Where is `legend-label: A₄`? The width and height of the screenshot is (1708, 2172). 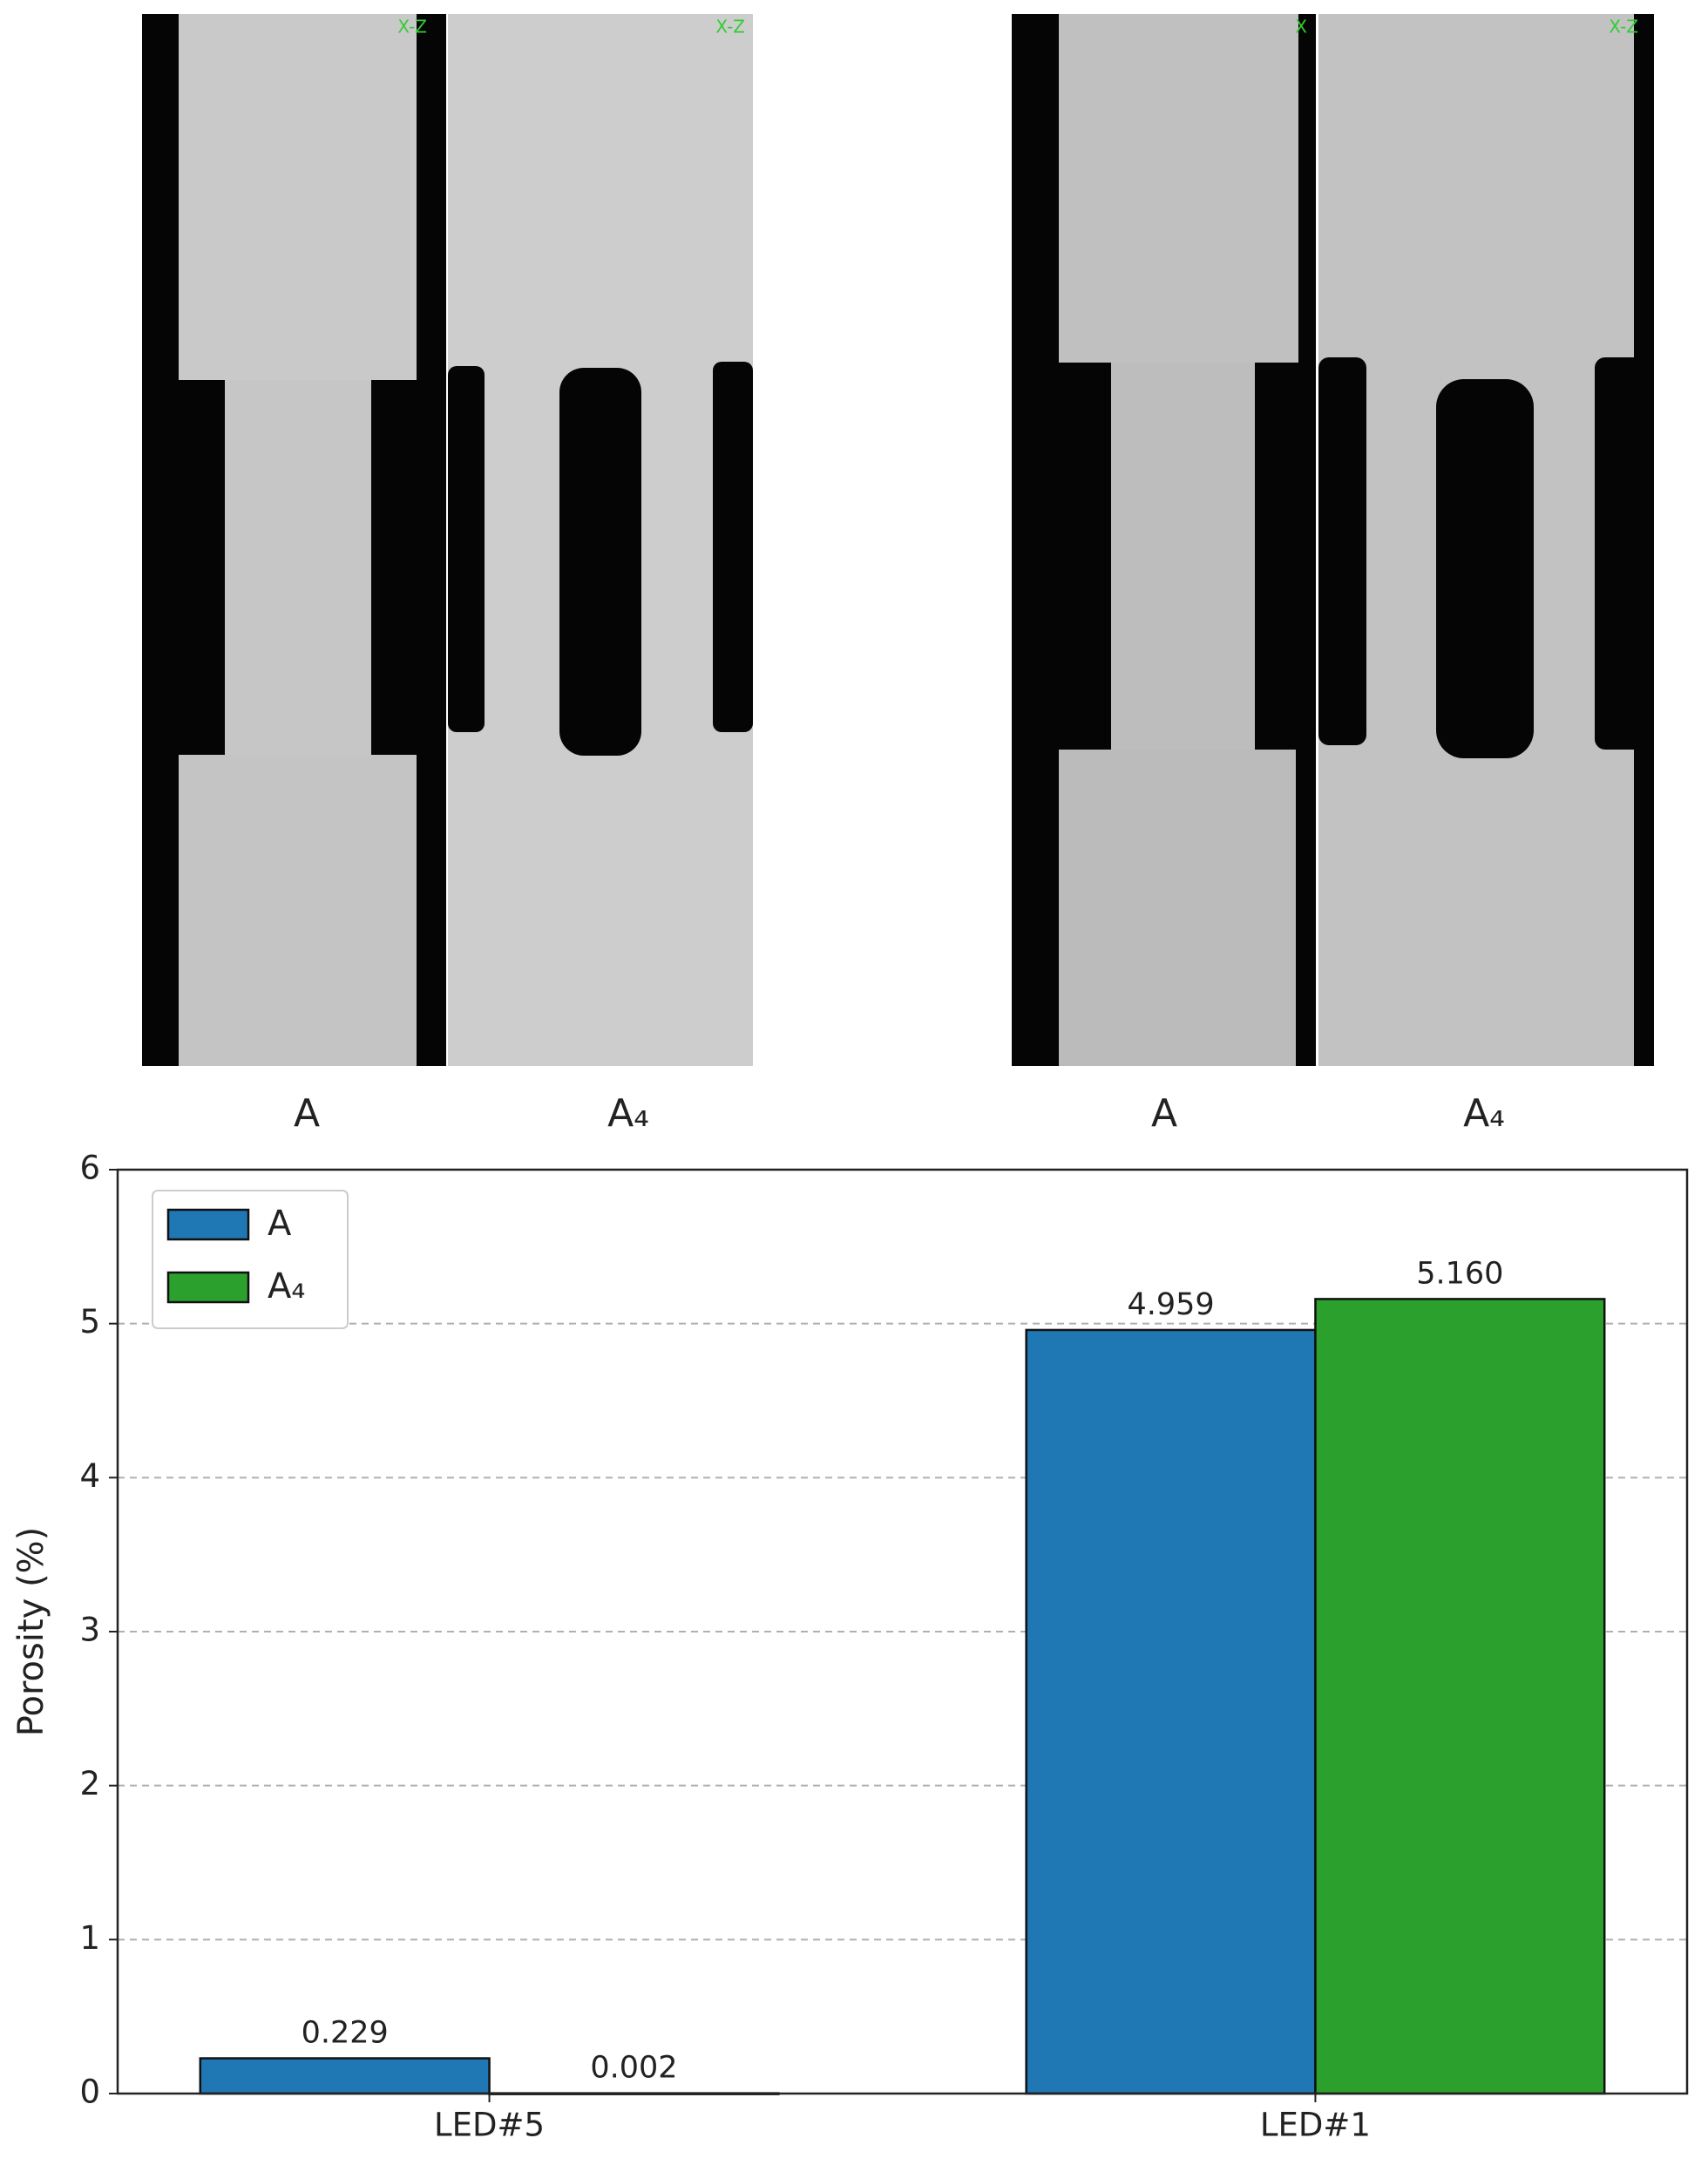 legend-label: A₄ is located at coordinates (286, 1286).